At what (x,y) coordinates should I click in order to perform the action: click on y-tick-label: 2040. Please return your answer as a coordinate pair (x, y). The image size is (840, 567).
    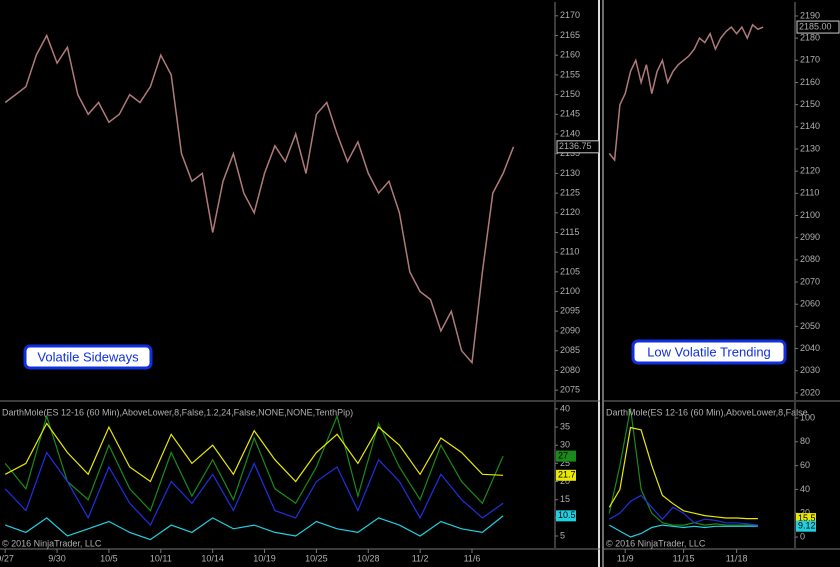
    Looking at the image, I should click on (810, 348).